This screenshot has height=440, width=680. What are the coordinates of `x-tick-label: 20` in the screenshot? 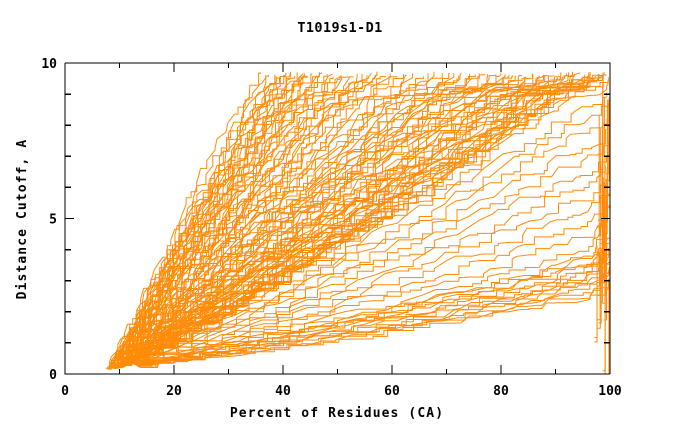 It's located at (174, 391).